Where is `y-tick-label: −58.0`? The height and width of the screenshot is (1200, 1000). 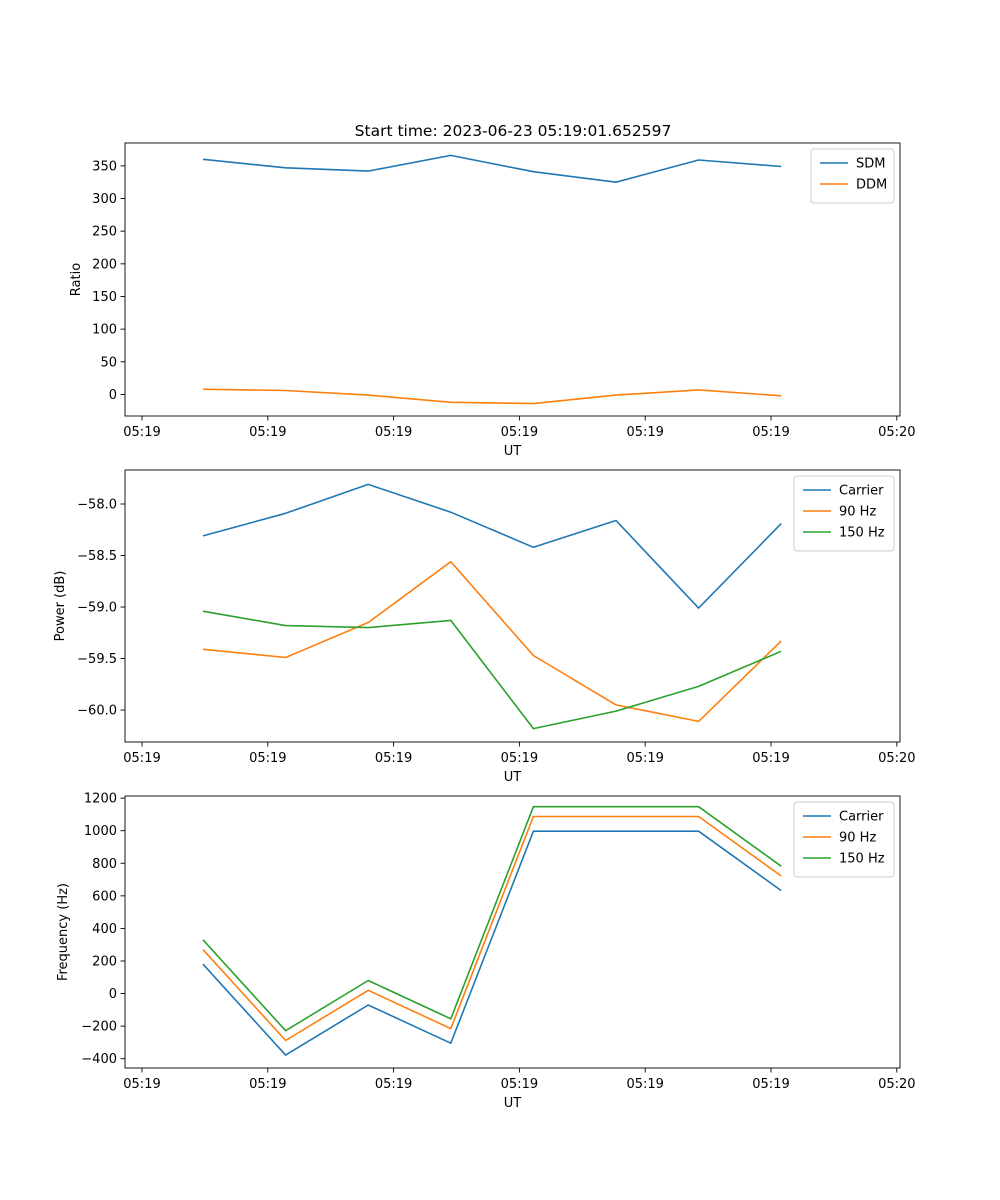
y-tick-label: −58.0 is located at coordinates (97, 505).